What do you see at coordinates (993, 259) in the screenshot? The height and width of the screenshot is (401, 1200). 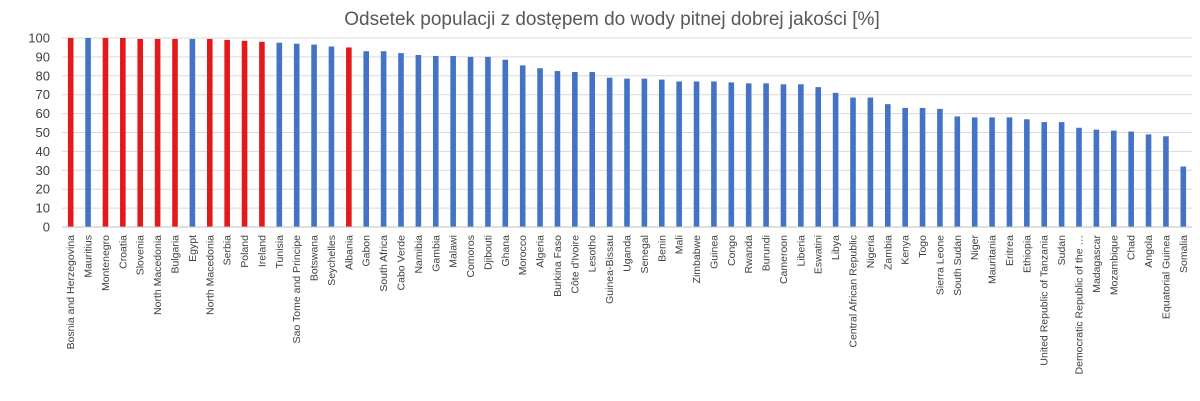 I see `x-tick-label: Mauritania` at bounding box center [993, 259].